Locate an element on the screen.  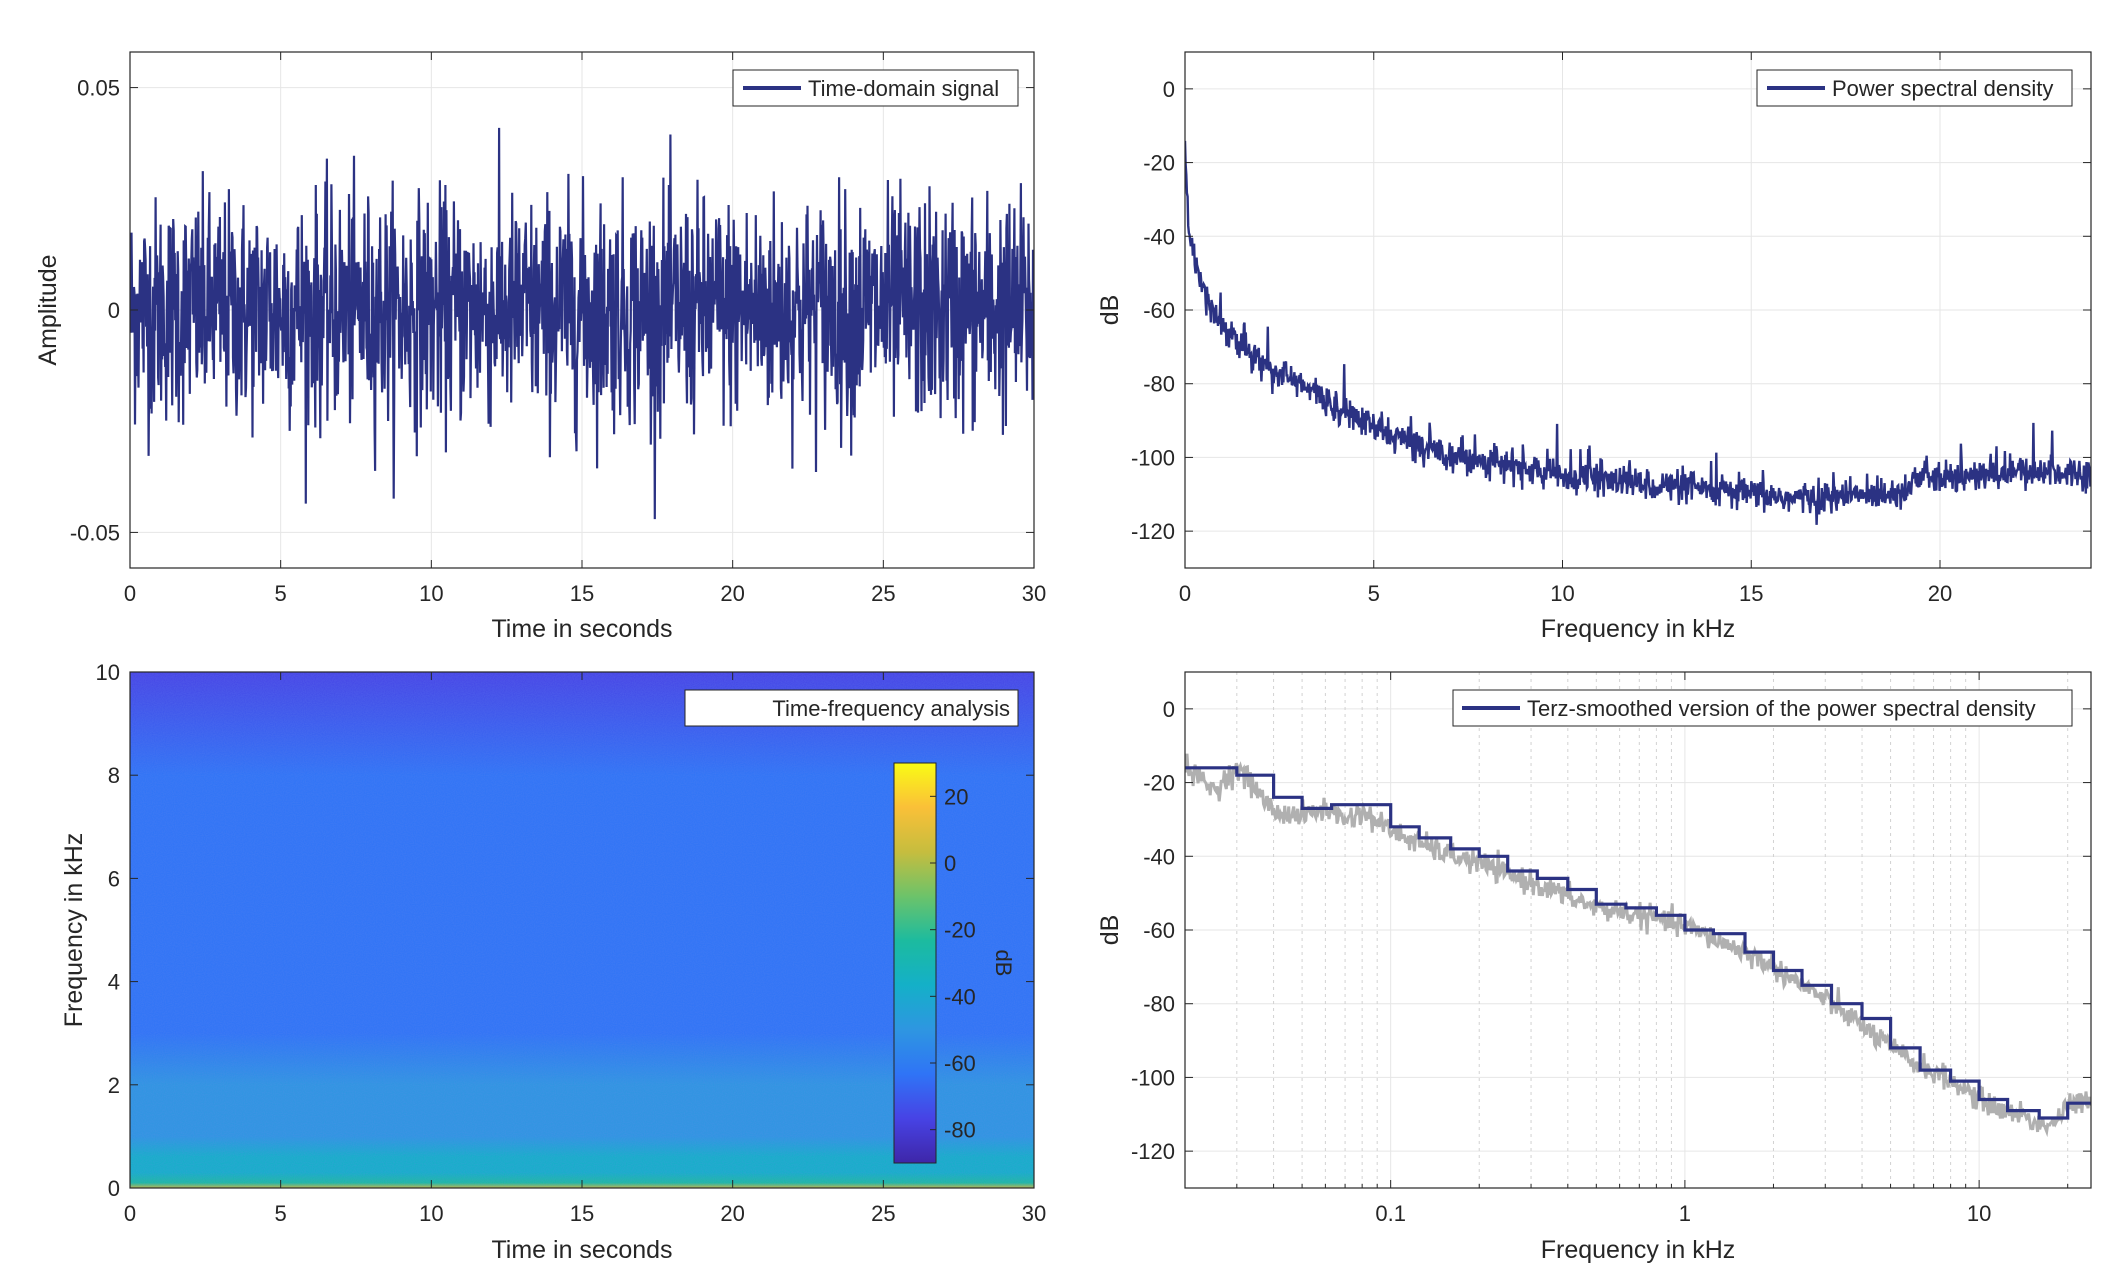
colorbar-ticks: 20 0 -20 -40 -60 -80 is located at coordinates (953, 963).